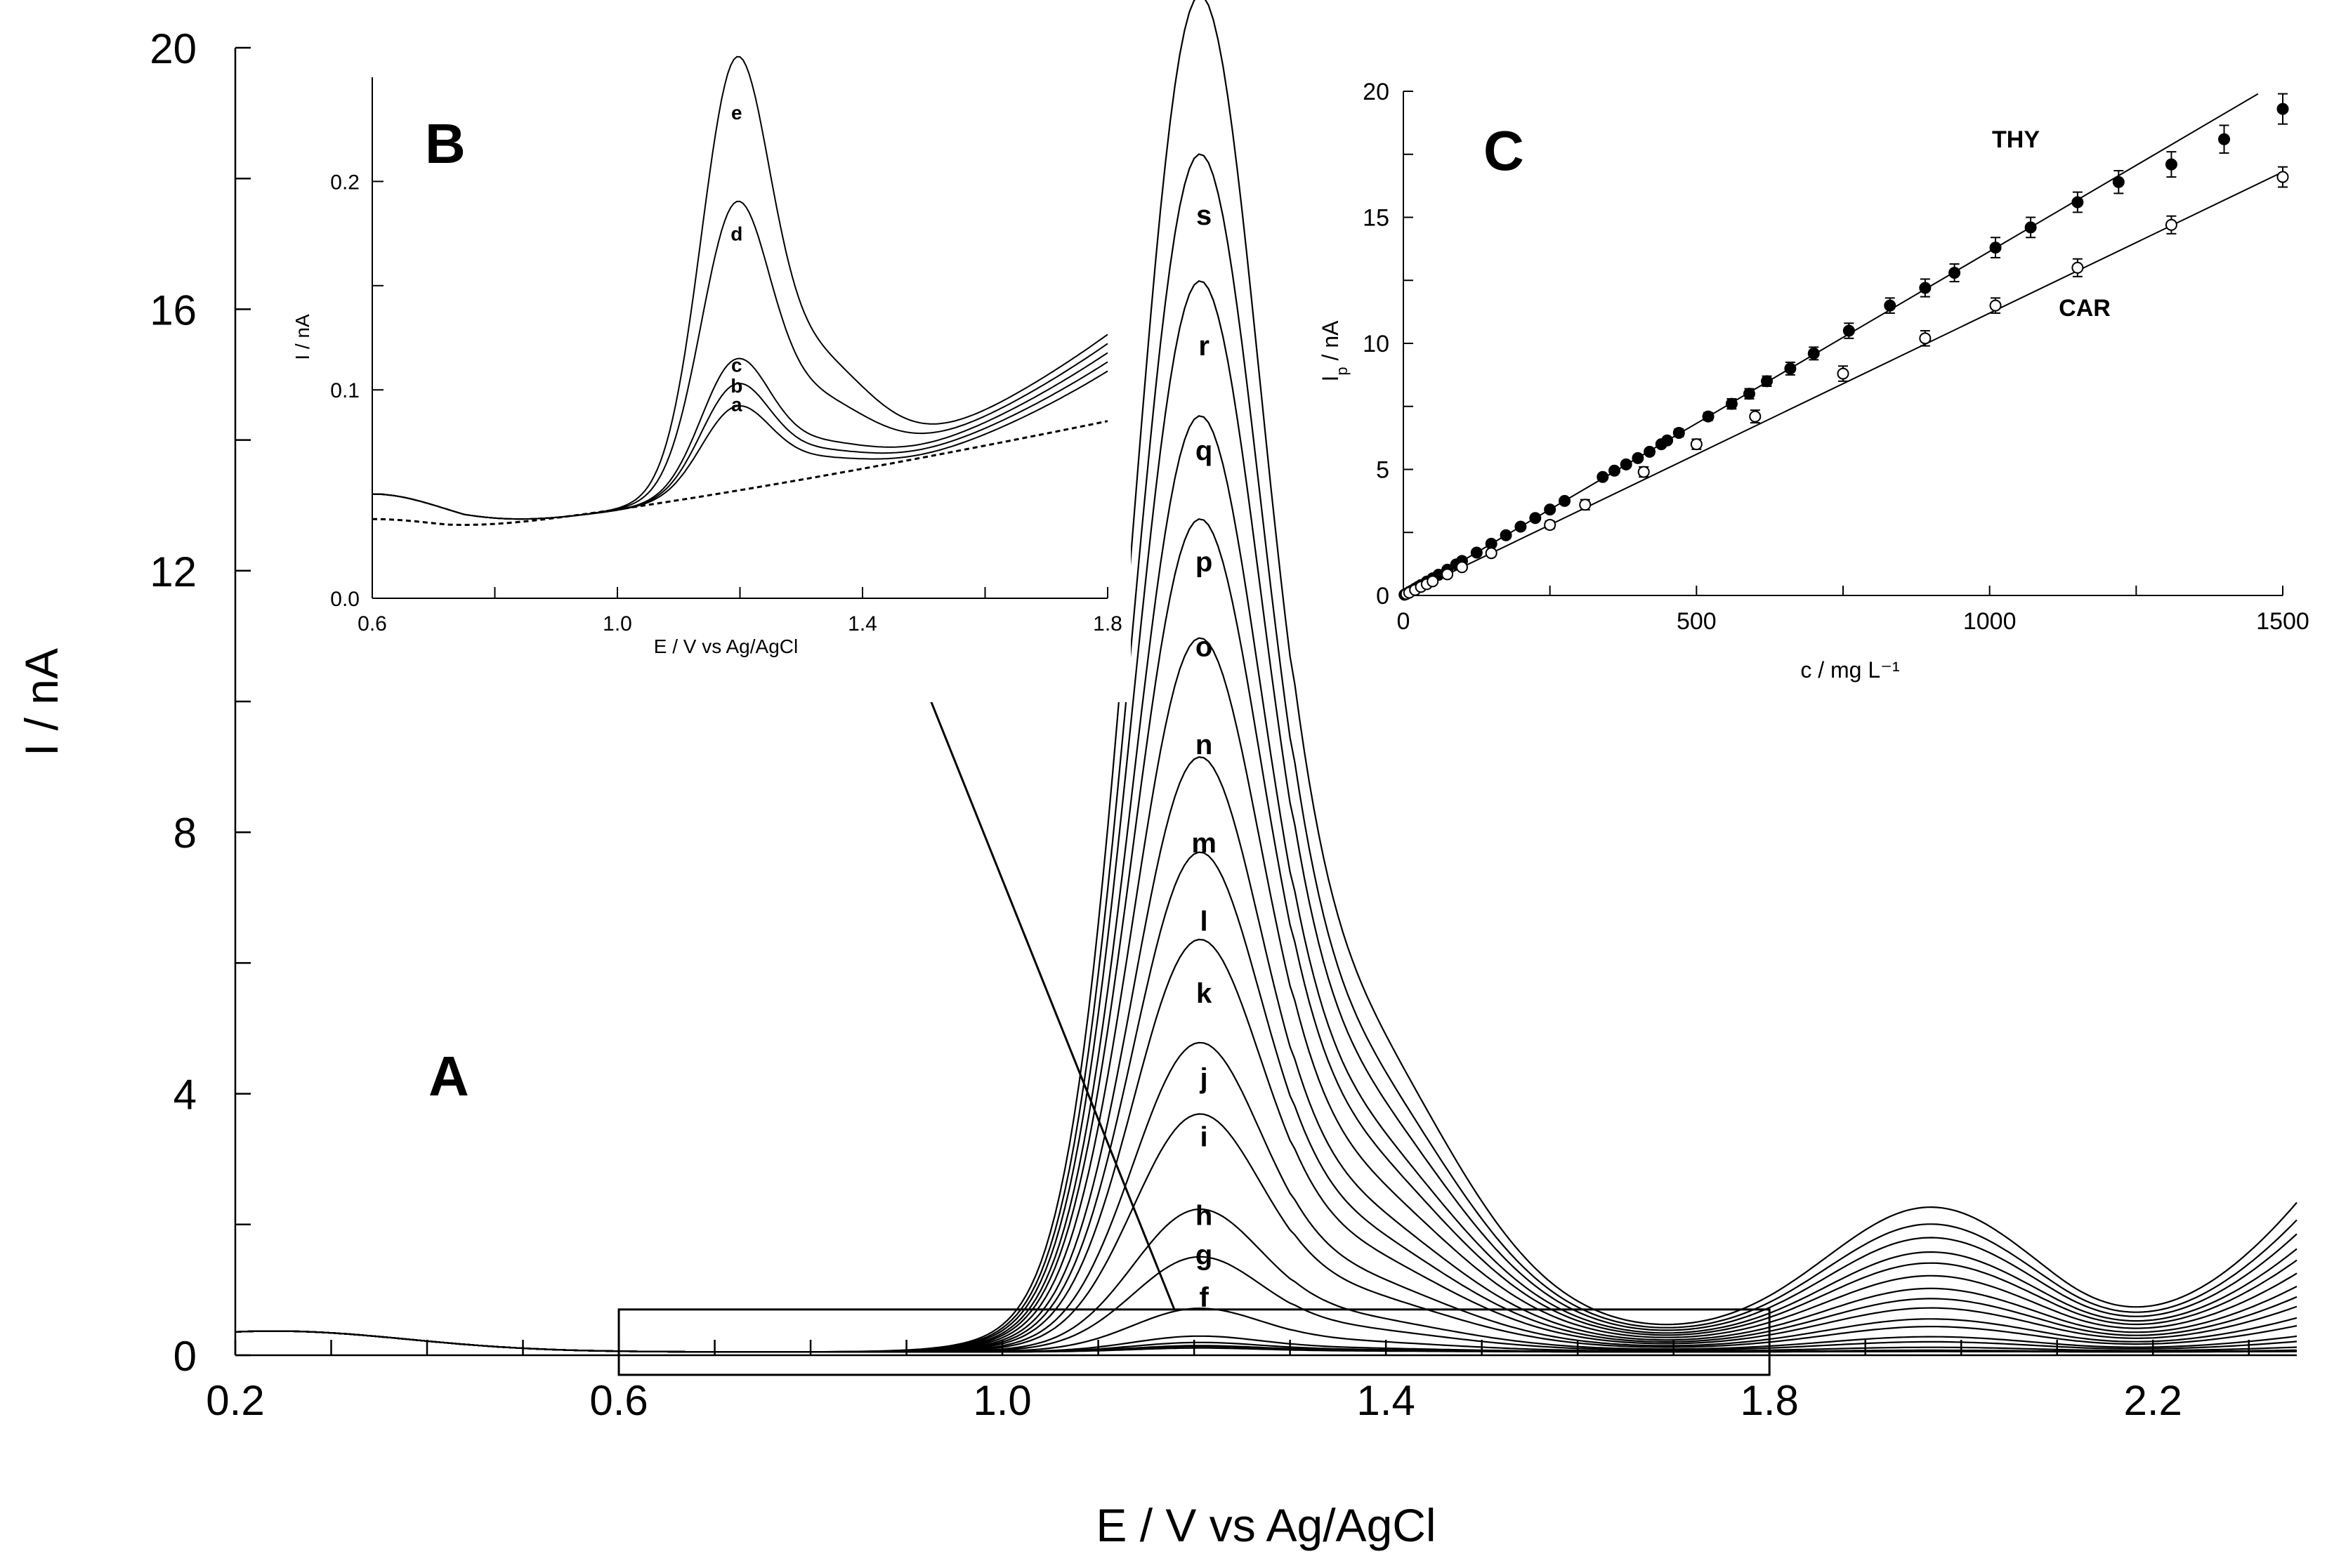 The width and height of the screenshot is (2327, 1568). What do you see at coordinates (373, 623) in the screenshot?
I see `x-tick-label-b: 0.6` at bounding box center [373, 623].